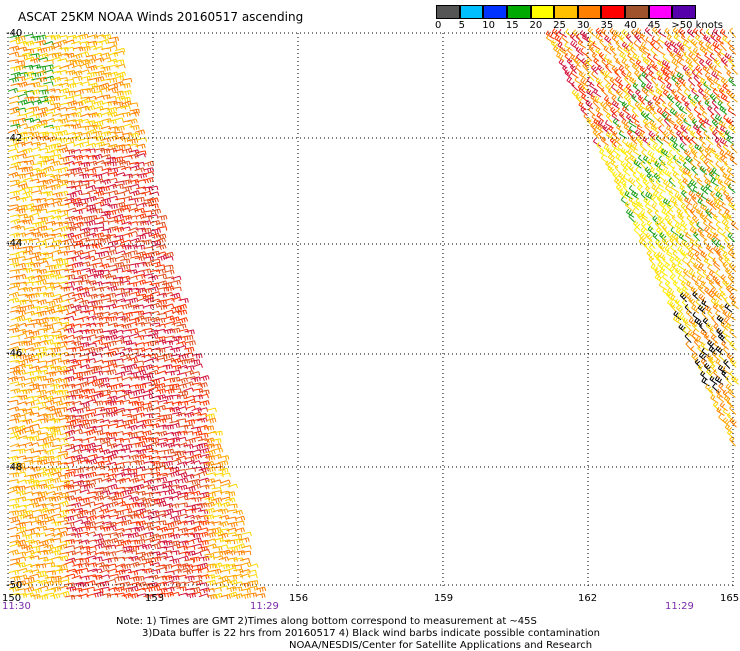  I want to click on lon-label: 162, so click(588, 598).